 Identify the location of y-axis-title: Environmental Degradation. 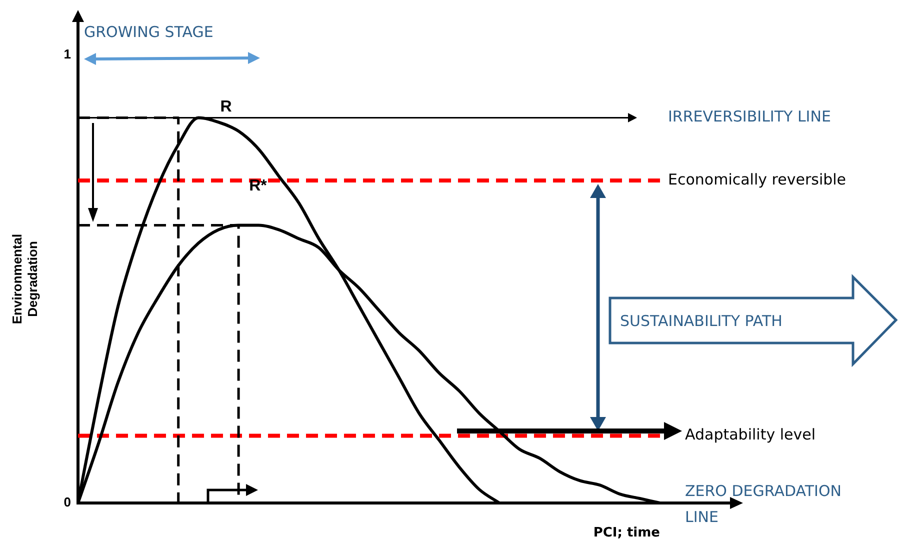
(24, 279).